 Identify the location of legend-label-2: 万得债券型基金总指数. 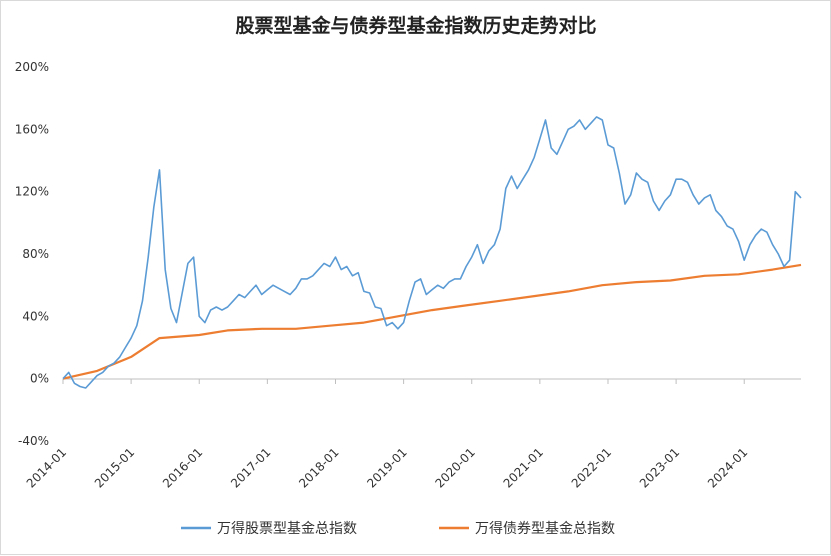
(545, 528).